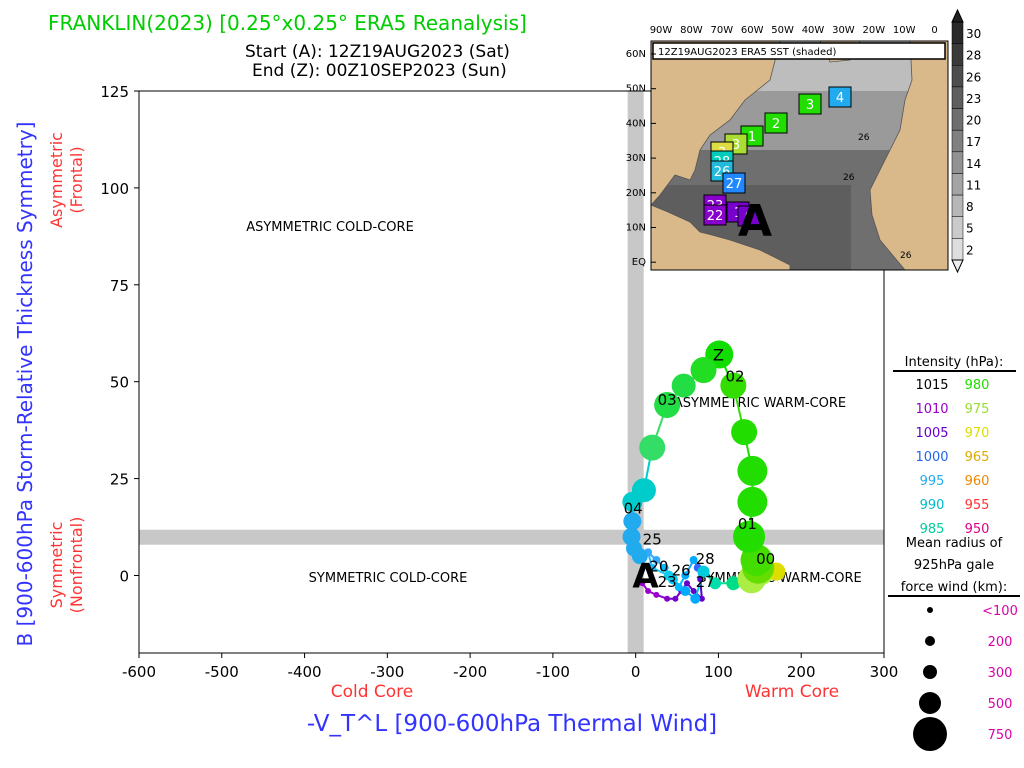 The image size is (1024, 768). Describe the element at coordinates (387, 672) in the screenshot. I see `x-tick-label: -300` at that location.